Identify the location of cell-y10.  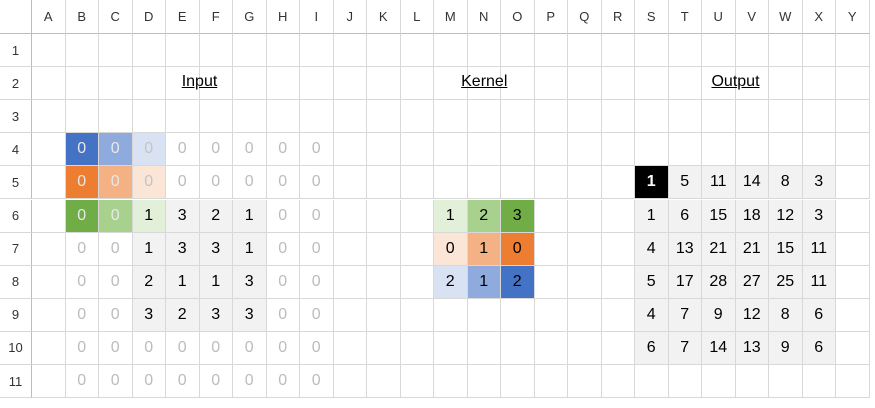
(853, 348).